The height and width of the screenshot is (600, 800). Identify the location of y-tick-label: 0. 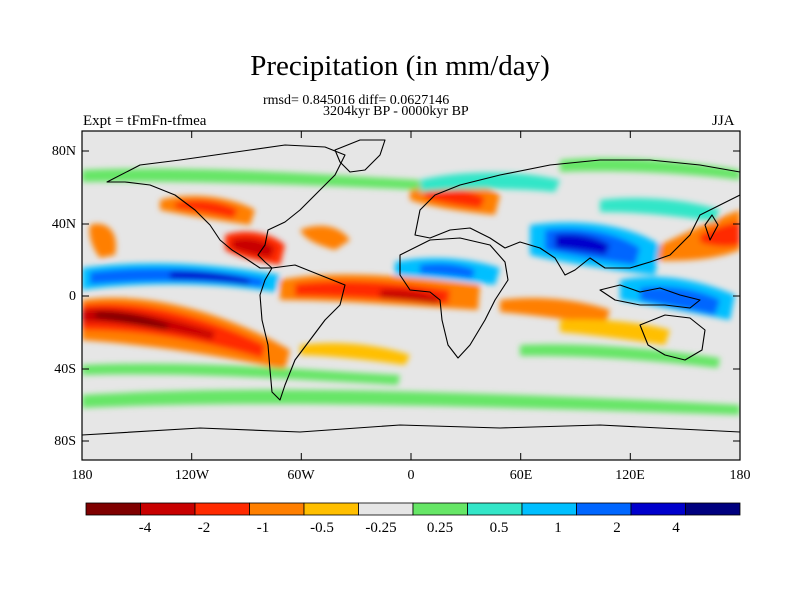
(72, 296).